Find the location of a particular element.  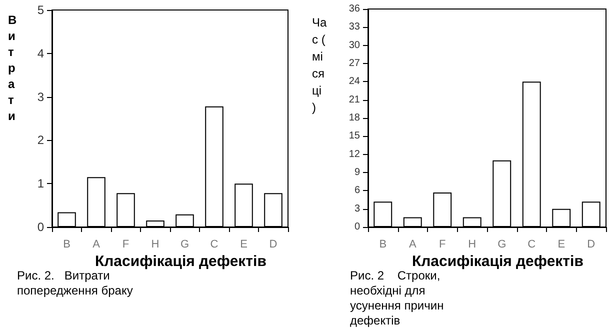

text: Рис. 2 Строки, необхідні для усунення причин дефектів is located at coordinates (400, 298).